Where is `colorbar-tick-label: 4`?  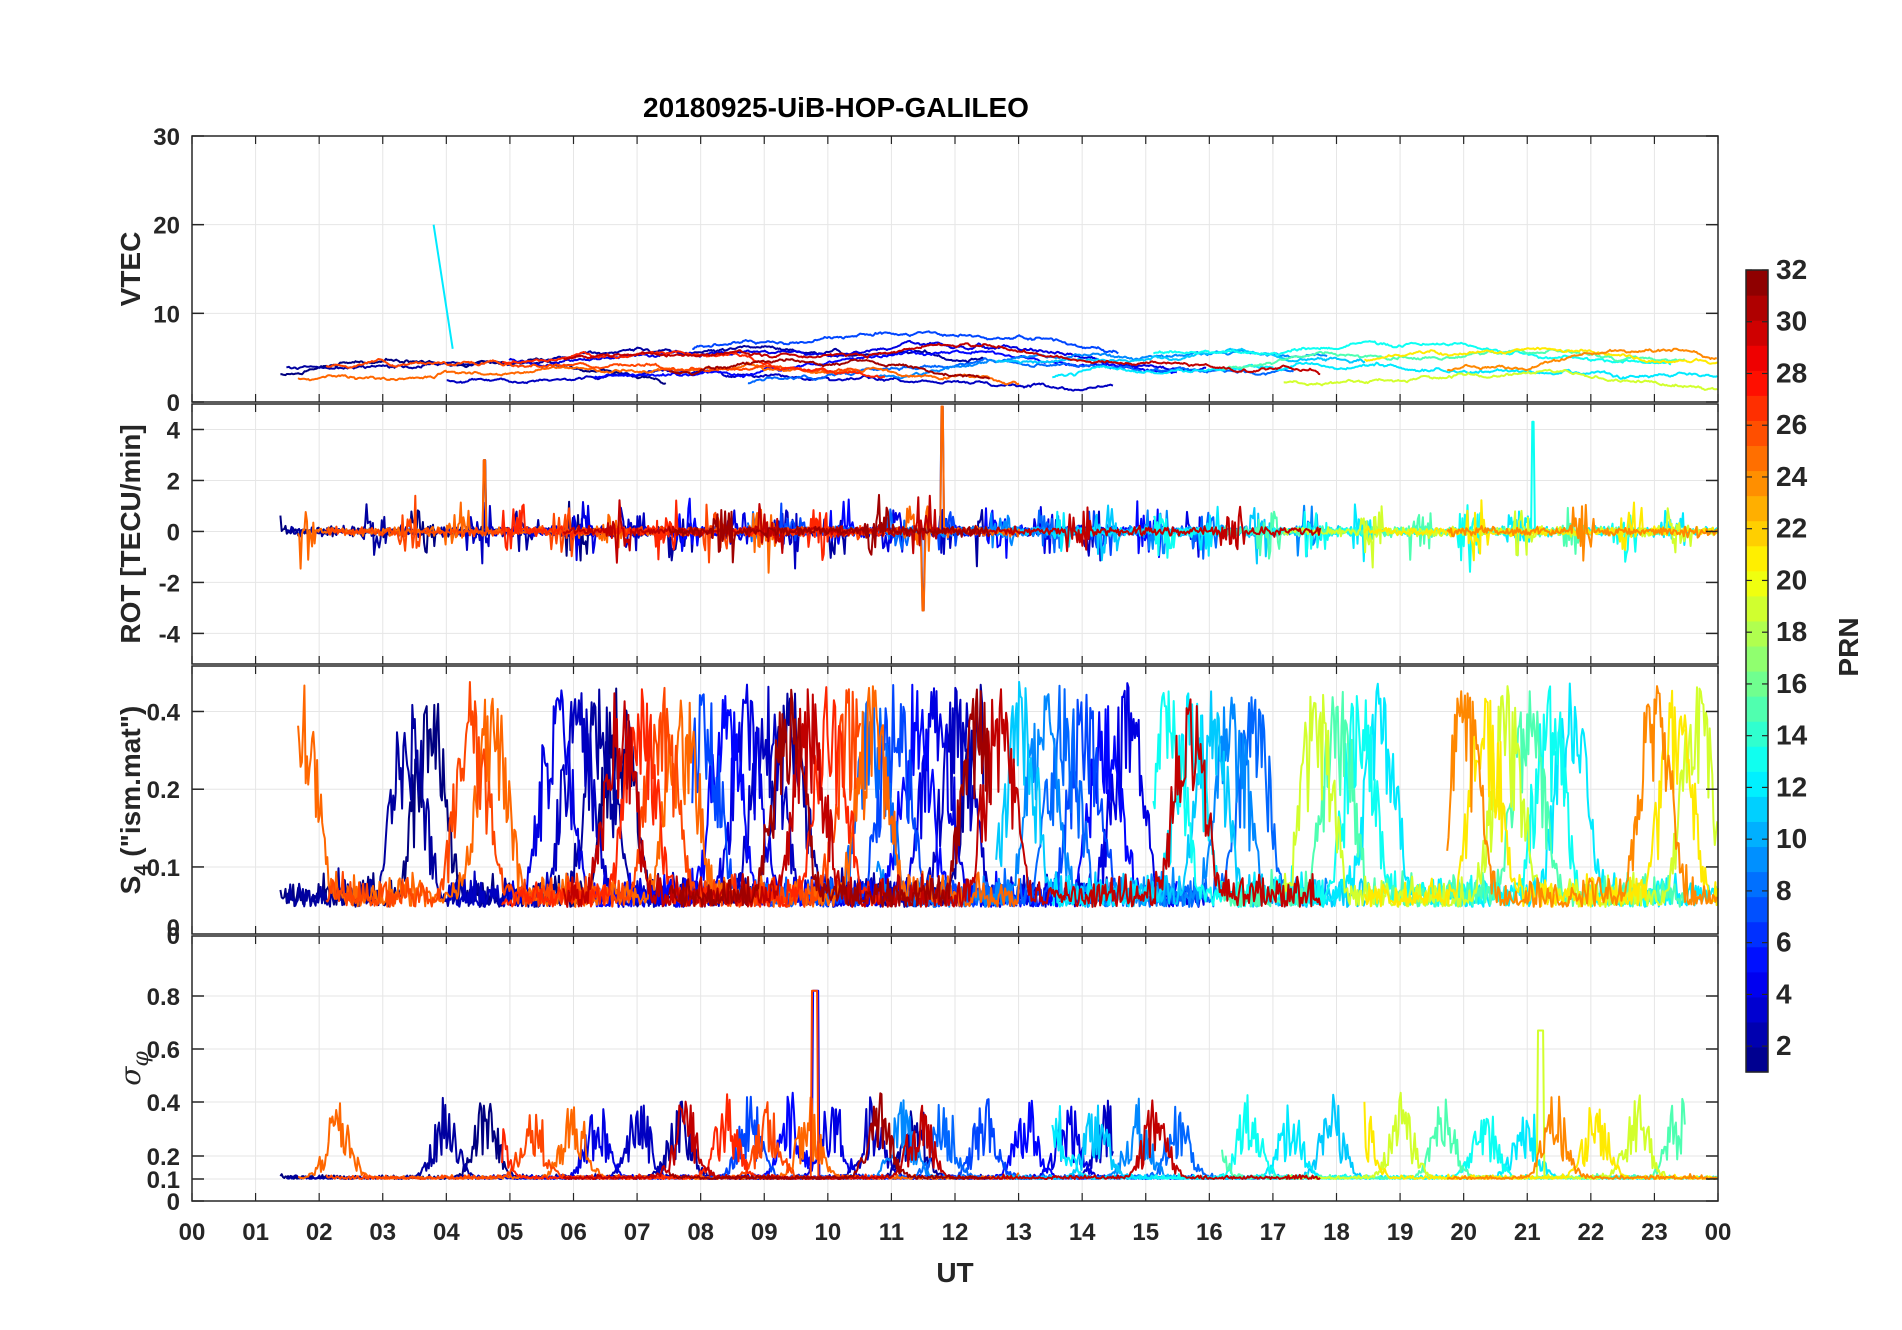 colorbar-tick-label: 4 is located at coordinates (1784, 993).